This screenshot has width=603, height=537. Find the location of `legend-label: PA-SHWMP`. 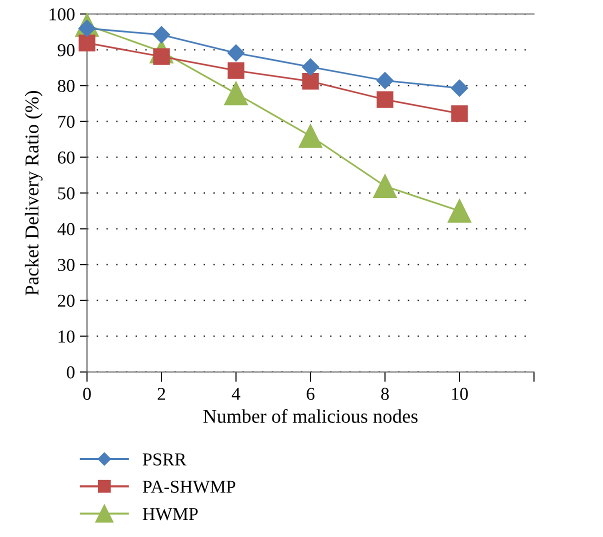

legend-label: PA-SHWMP is located at coordinates (189, 486).